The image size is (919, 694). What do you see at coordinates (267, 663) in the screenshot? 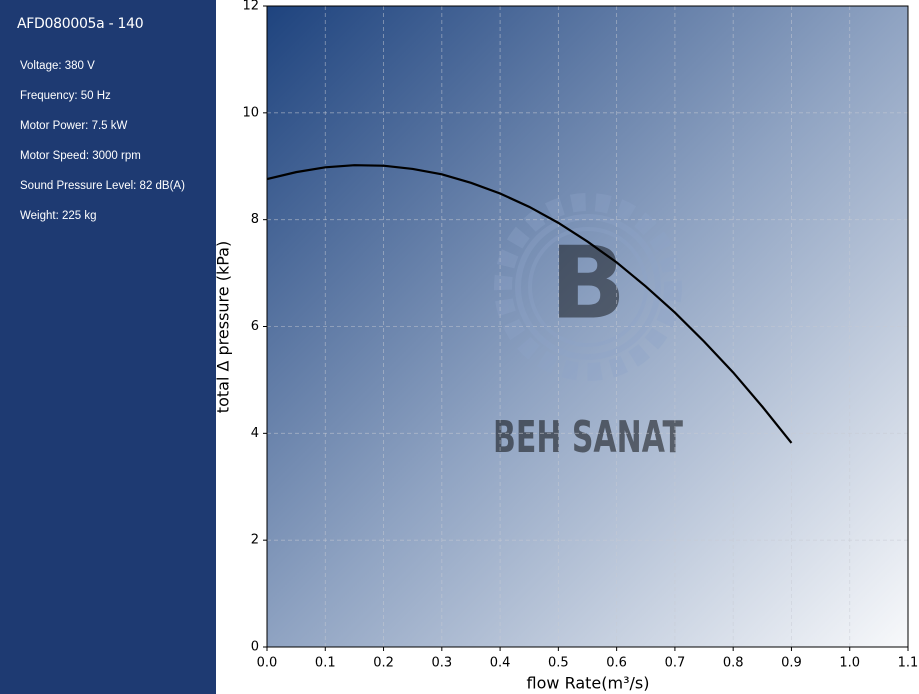
I see `x-tick-label: 0.0` at bounding box center [267, 663].